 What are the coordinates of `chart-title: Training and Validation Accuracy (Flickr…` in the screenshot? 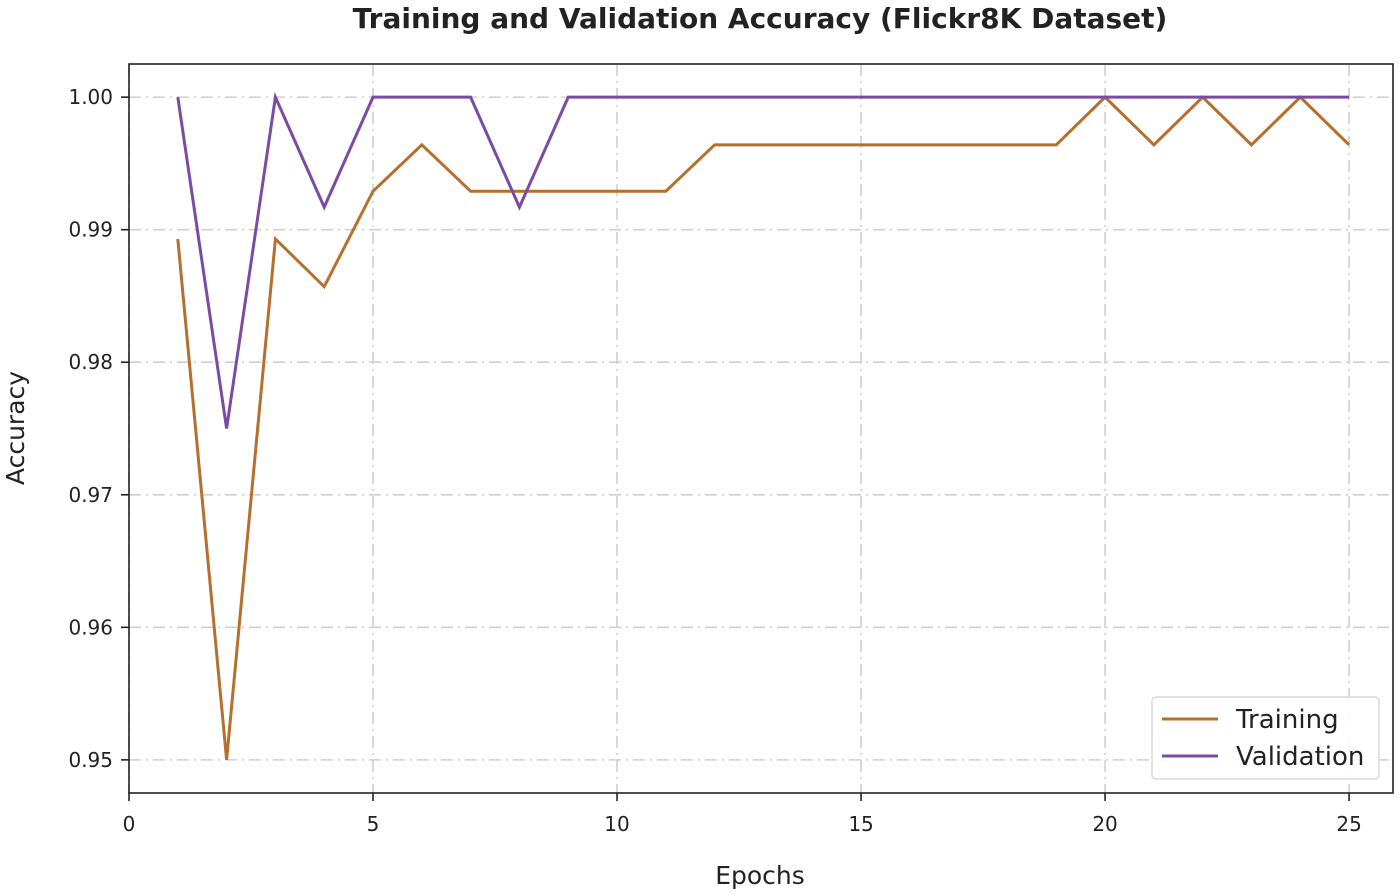 It's located at (760, 18).